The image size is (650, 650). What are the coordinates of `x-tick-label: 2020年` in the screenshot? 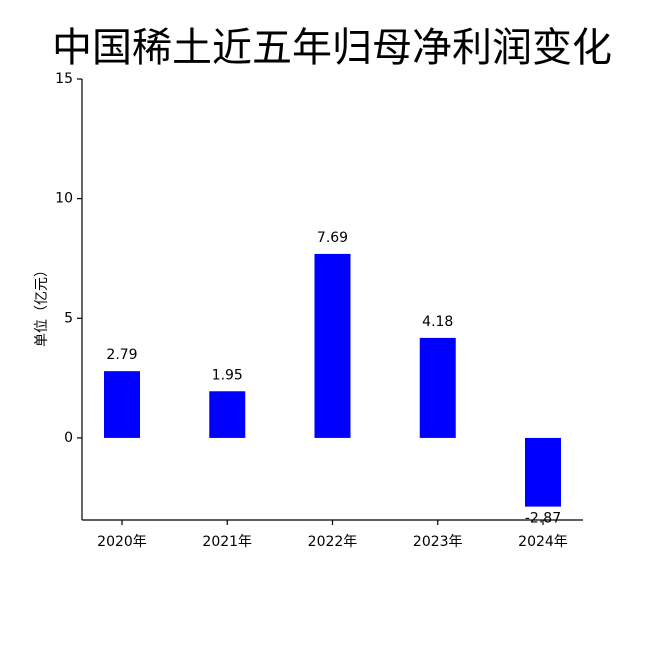 It's located at (122, 542).